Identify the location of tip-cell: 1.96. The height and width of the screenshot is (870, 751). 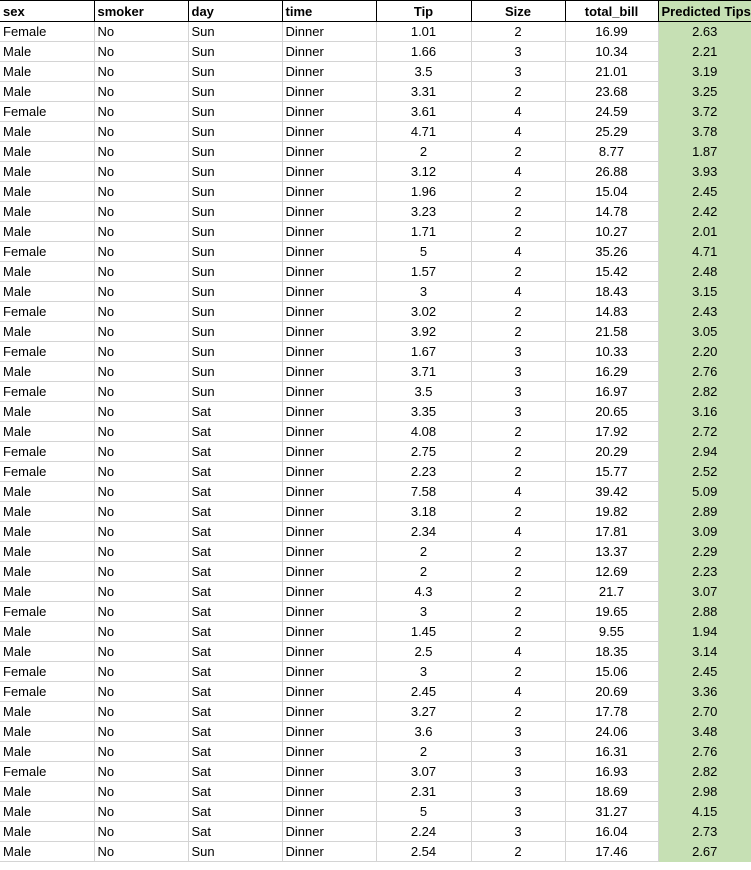
(424, 191).